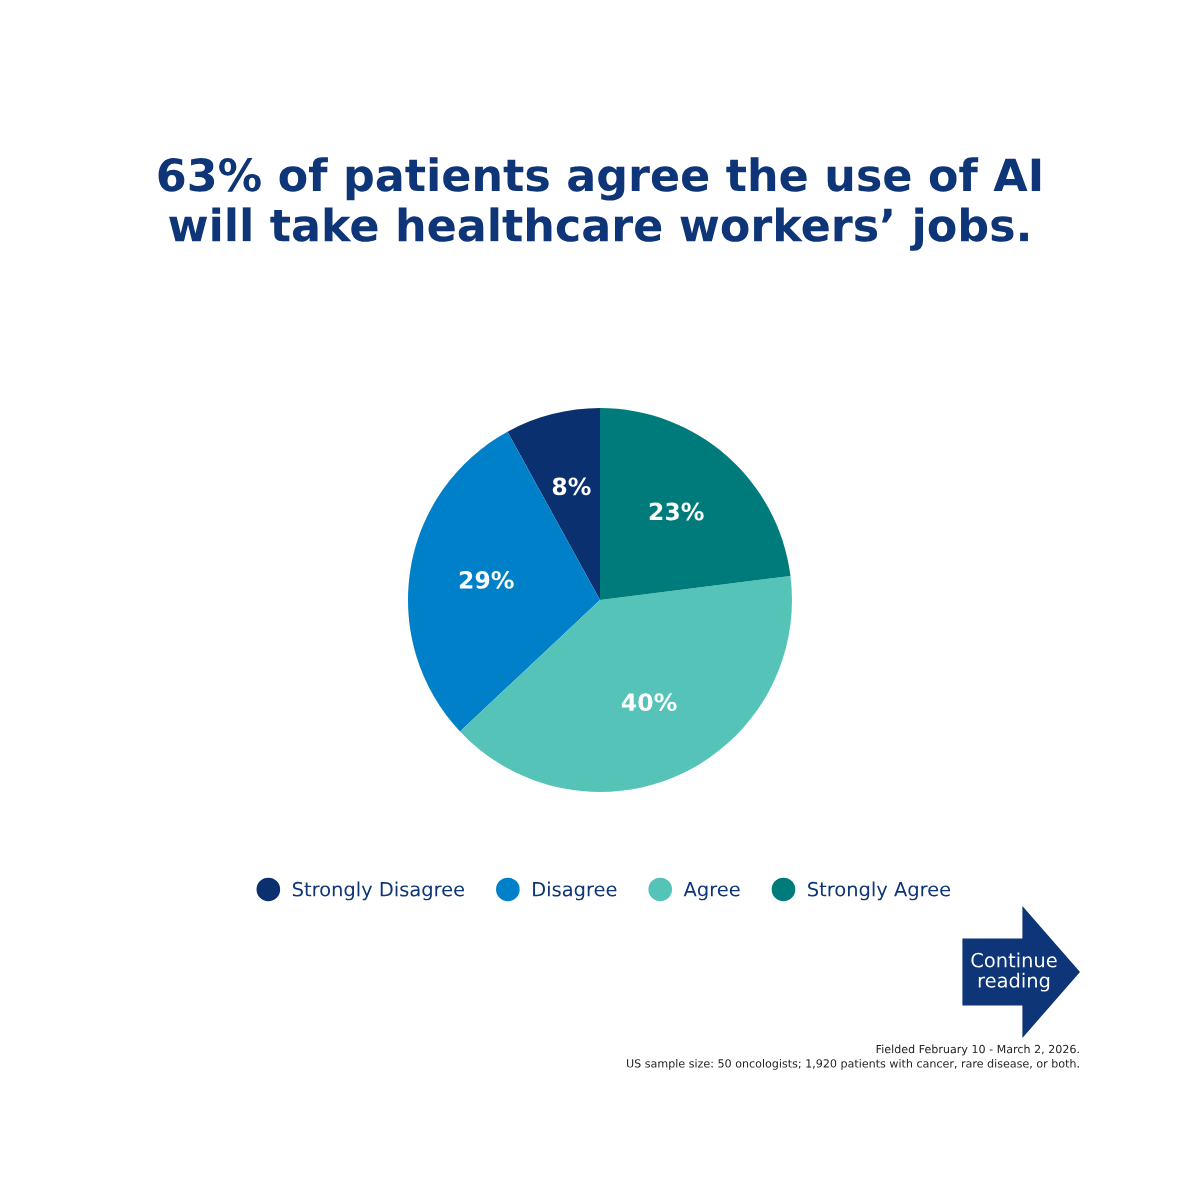 The height and width of the screenshot is (1200, 1200). I want to click on legend-label: Strongly Disagree, so click(378, 891).